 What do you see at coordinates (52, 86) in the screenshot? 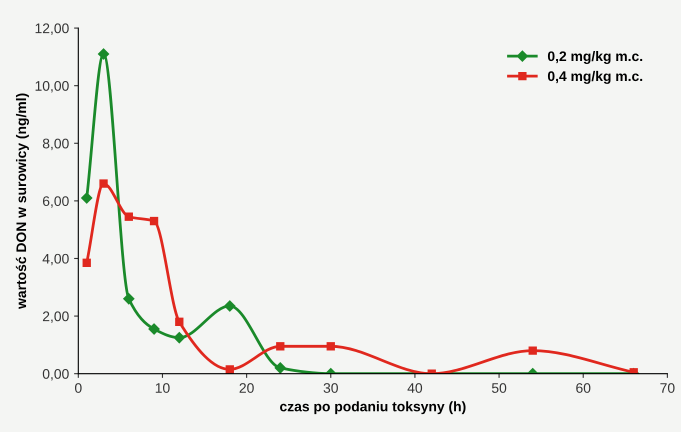
I see `y-tick-label: 10,00` at bounding box center [52, 86].